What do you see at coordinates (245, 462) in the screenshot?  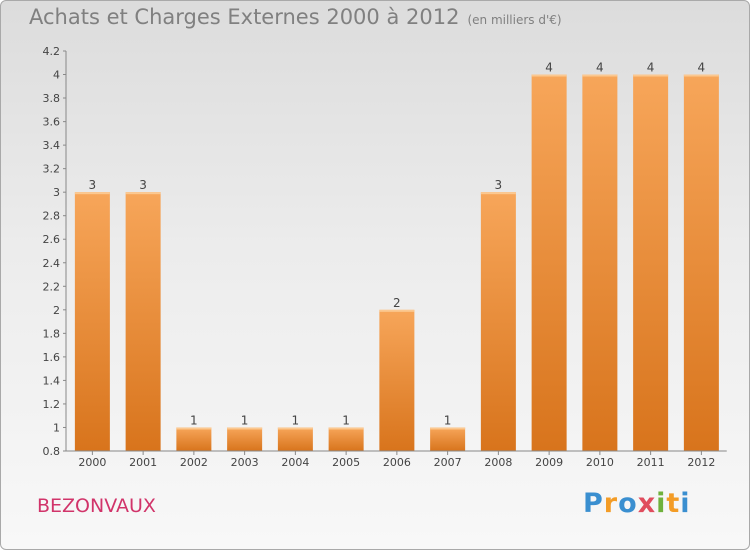 I see `x-tick-label: 2003` at bounding box center [245, 462].